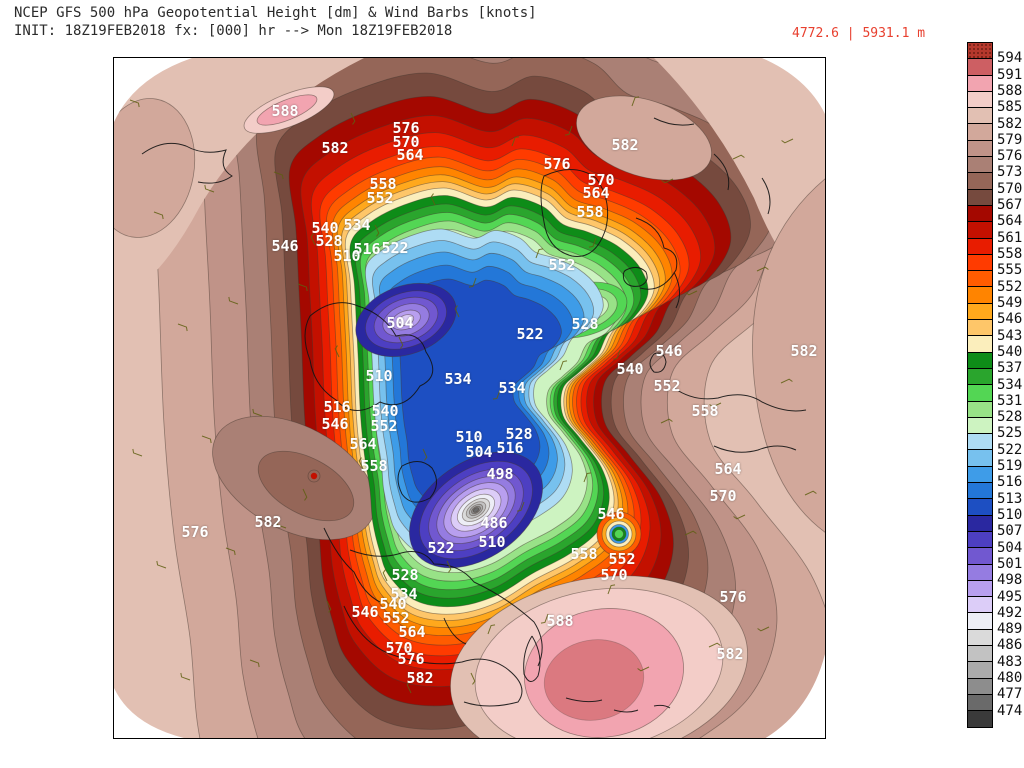 The width and height of the screenshot is (1024, 768). What do you see at coordinates (1010, 482) in the screenshot?
I see `colorbar-tick-label: 516` at bounding box center [1010, 482].